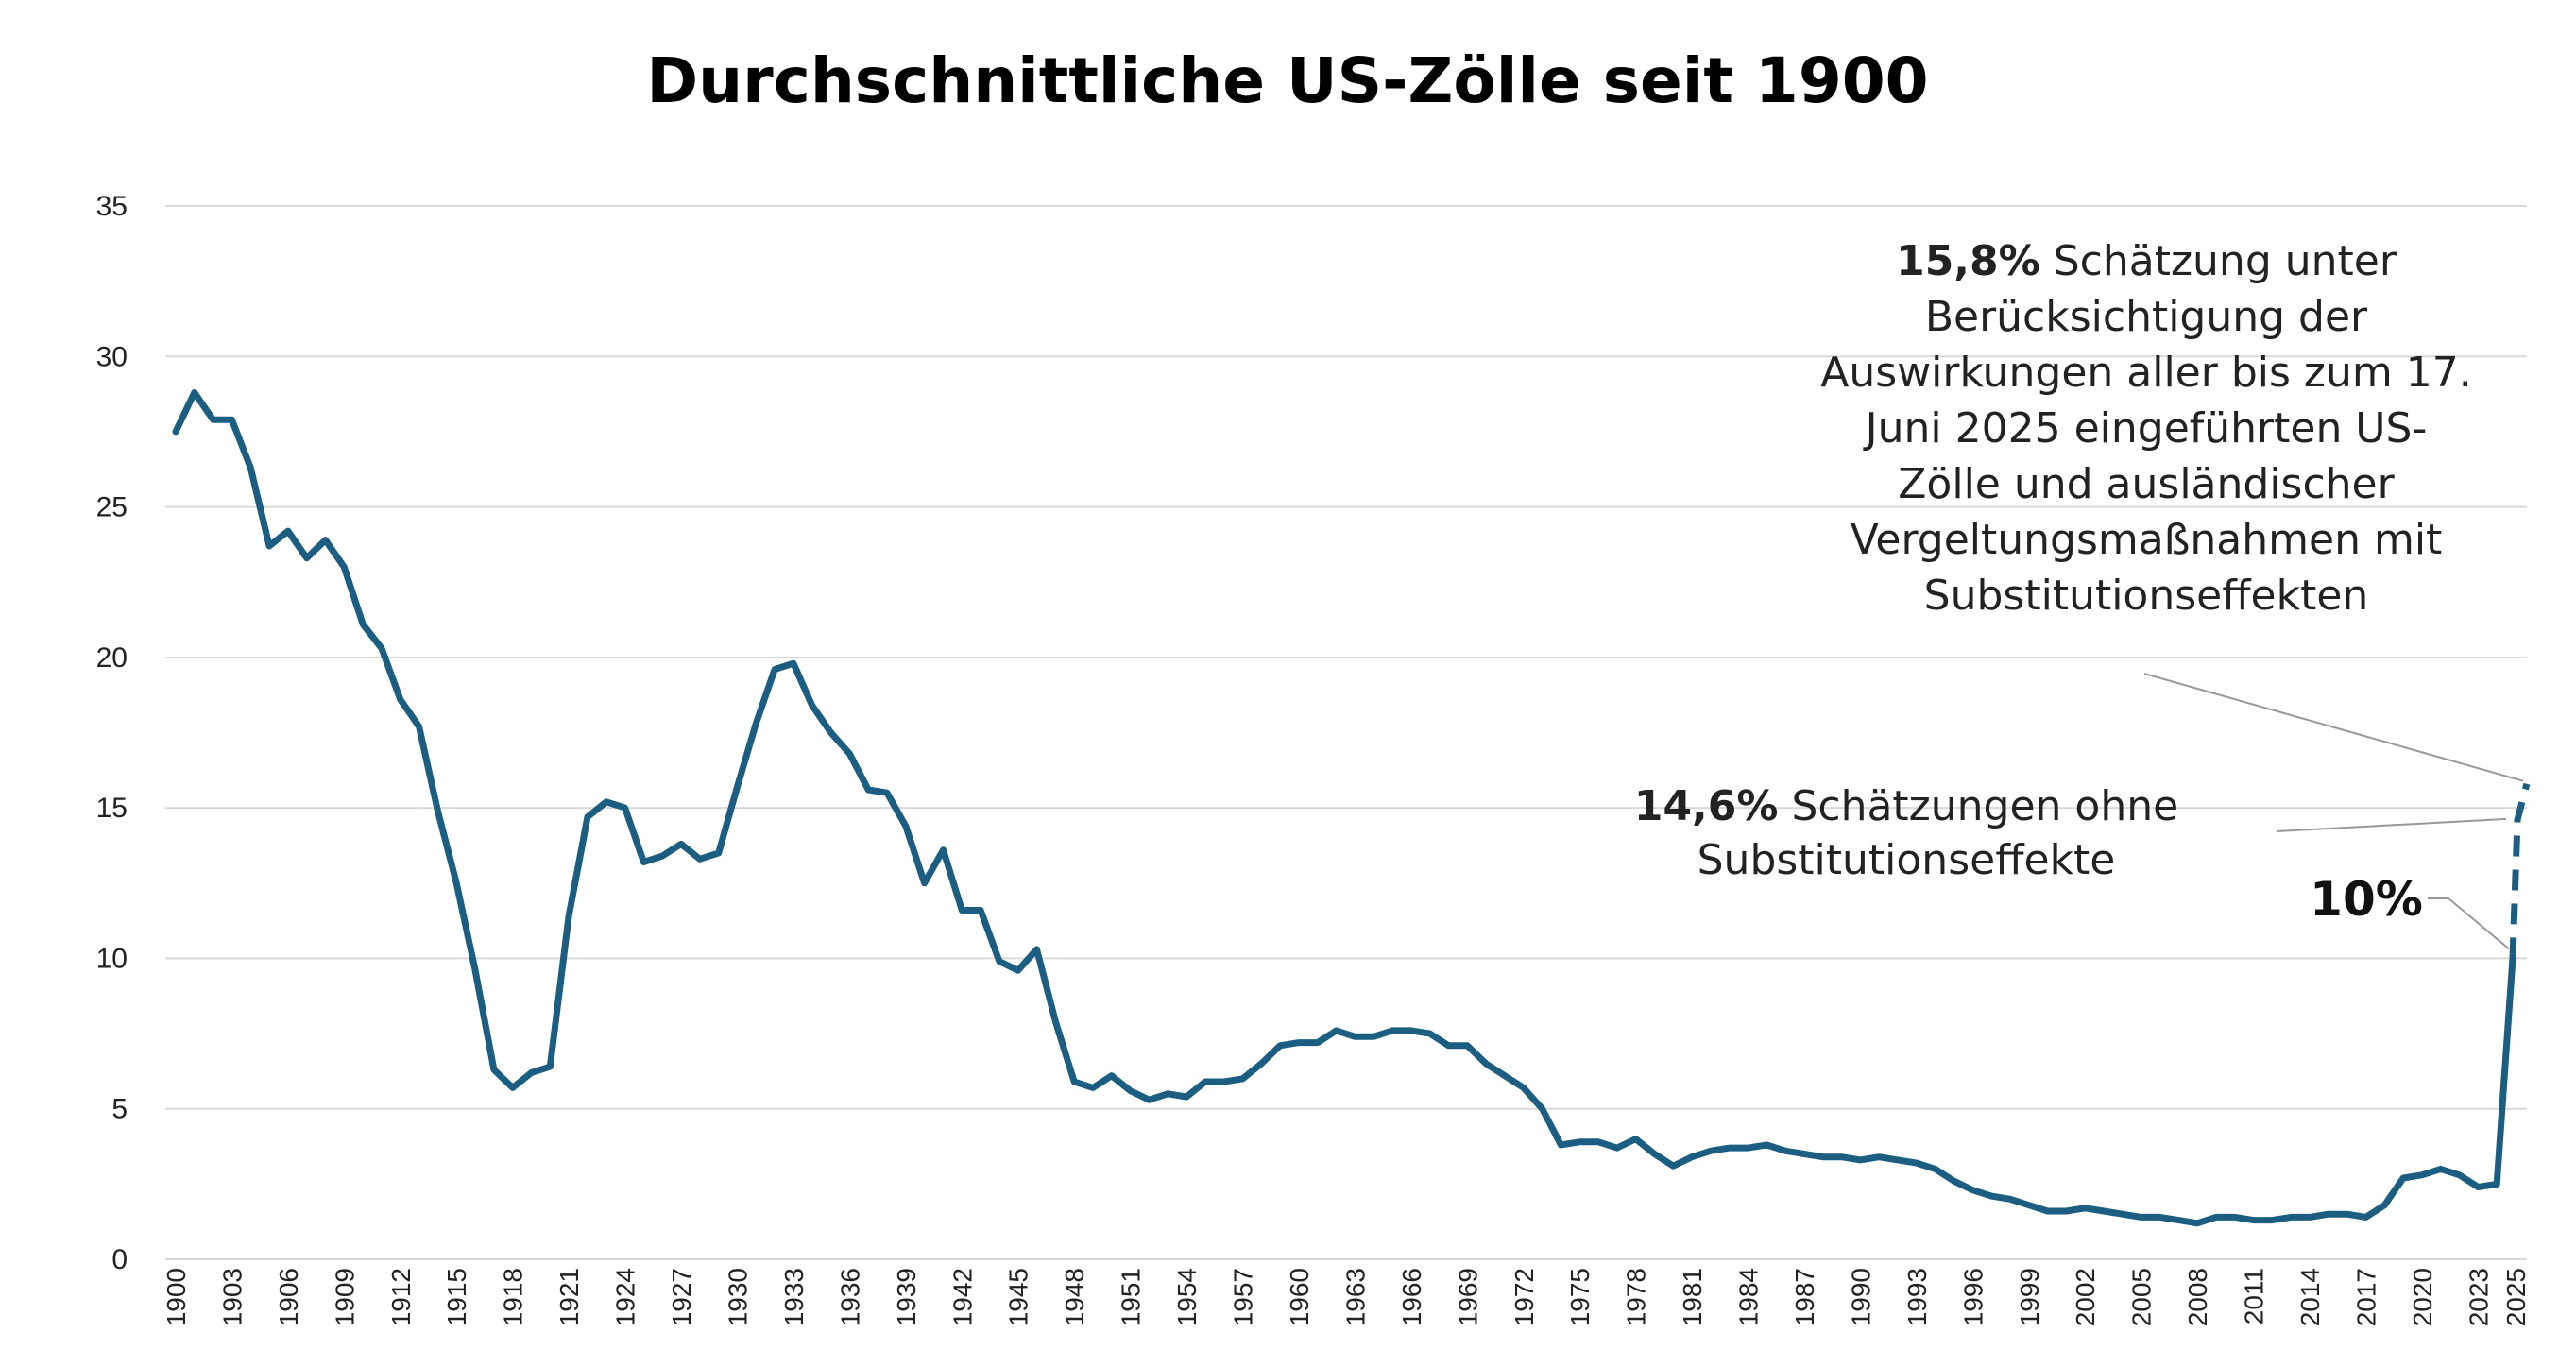  I want to click on x-tick-label: 1912, so click(401, 1297).